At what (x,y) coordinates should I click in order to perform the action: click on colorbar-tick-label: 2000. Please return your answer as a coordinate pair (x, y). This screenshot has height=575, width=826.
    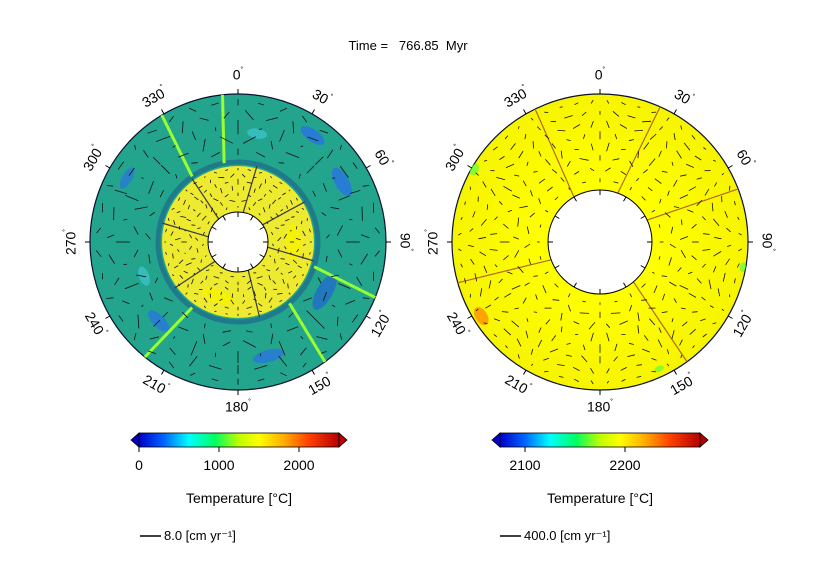
    Looking at the image, I should click on (298, 465).